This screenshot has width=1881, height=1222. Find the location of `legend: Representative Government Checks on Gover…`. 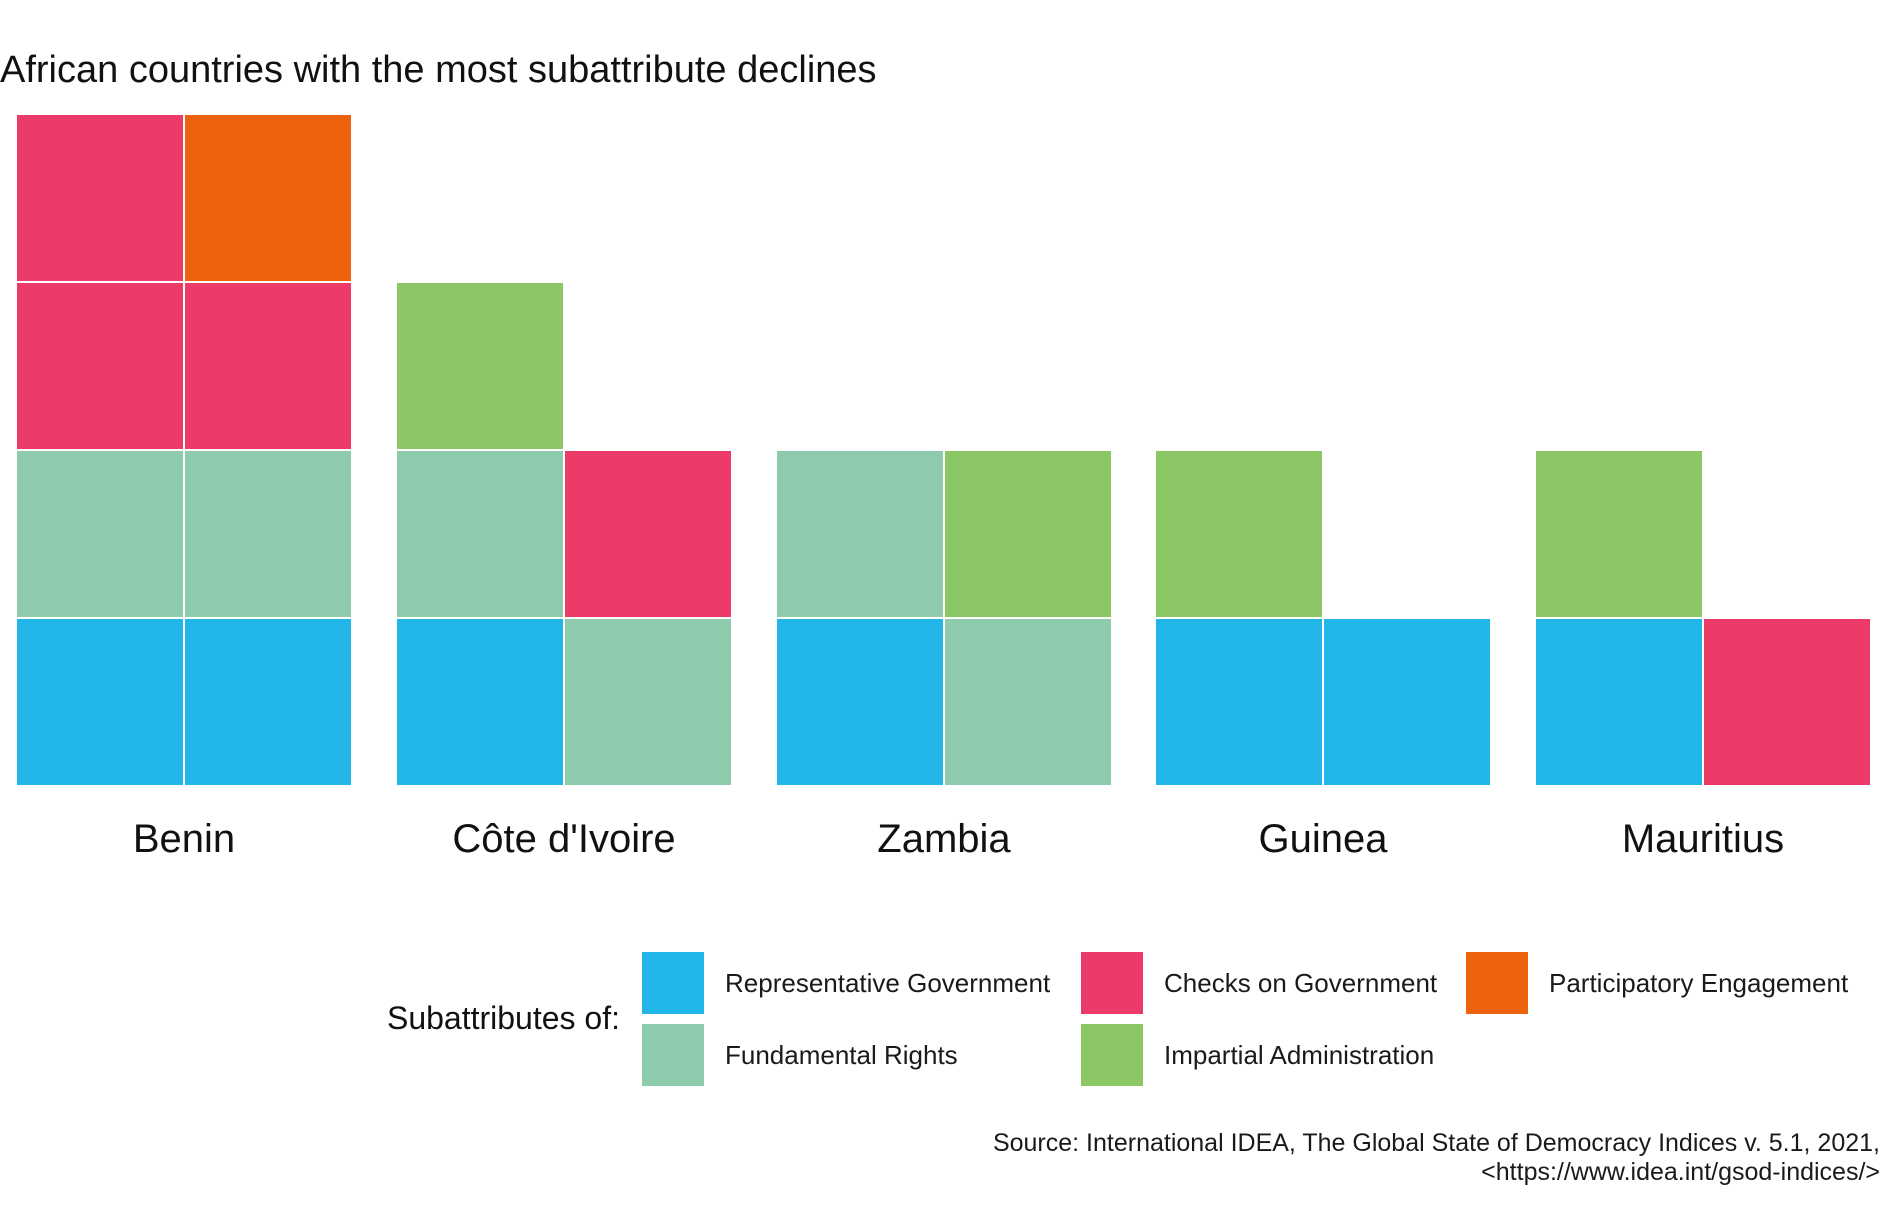

legend: Representative Government Checks on Gover… is located at coordinates (1245, 1019).